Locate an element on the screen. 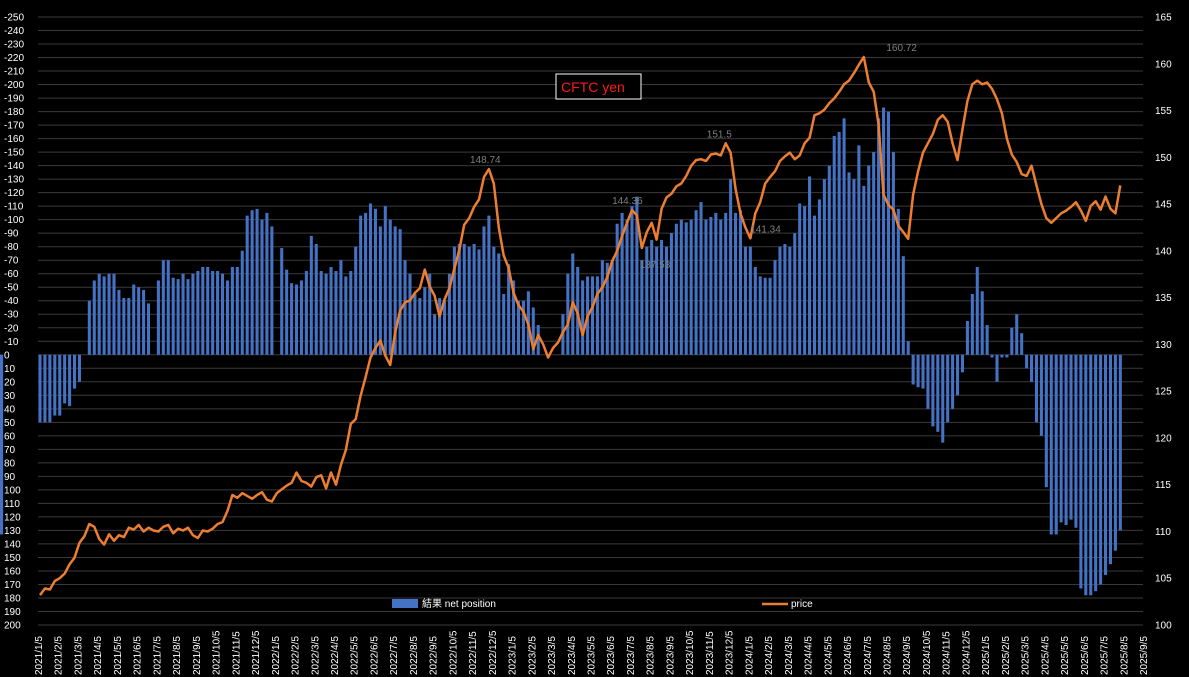 This screenshot has width=1189, height=677. right-tick-label: 135 is located at coordinates (1163, 298).